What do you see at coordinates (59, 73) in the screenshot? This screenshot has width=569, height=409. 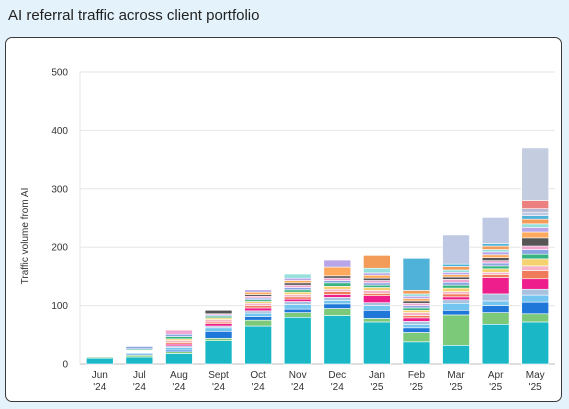 I see `y-tick-label: 500` at bounding box center [59, 73].